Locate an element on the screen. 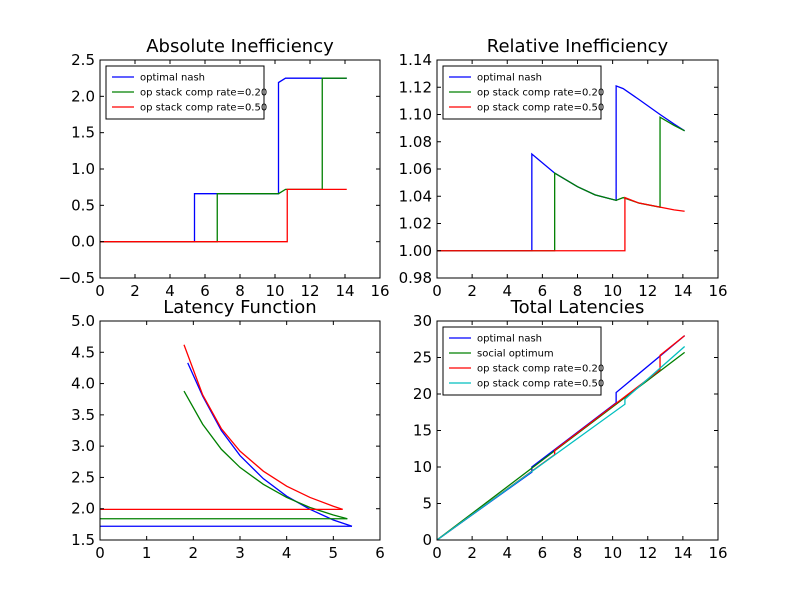  subplot-title: Relative Inefficiency is located at coordinates (578, 46).